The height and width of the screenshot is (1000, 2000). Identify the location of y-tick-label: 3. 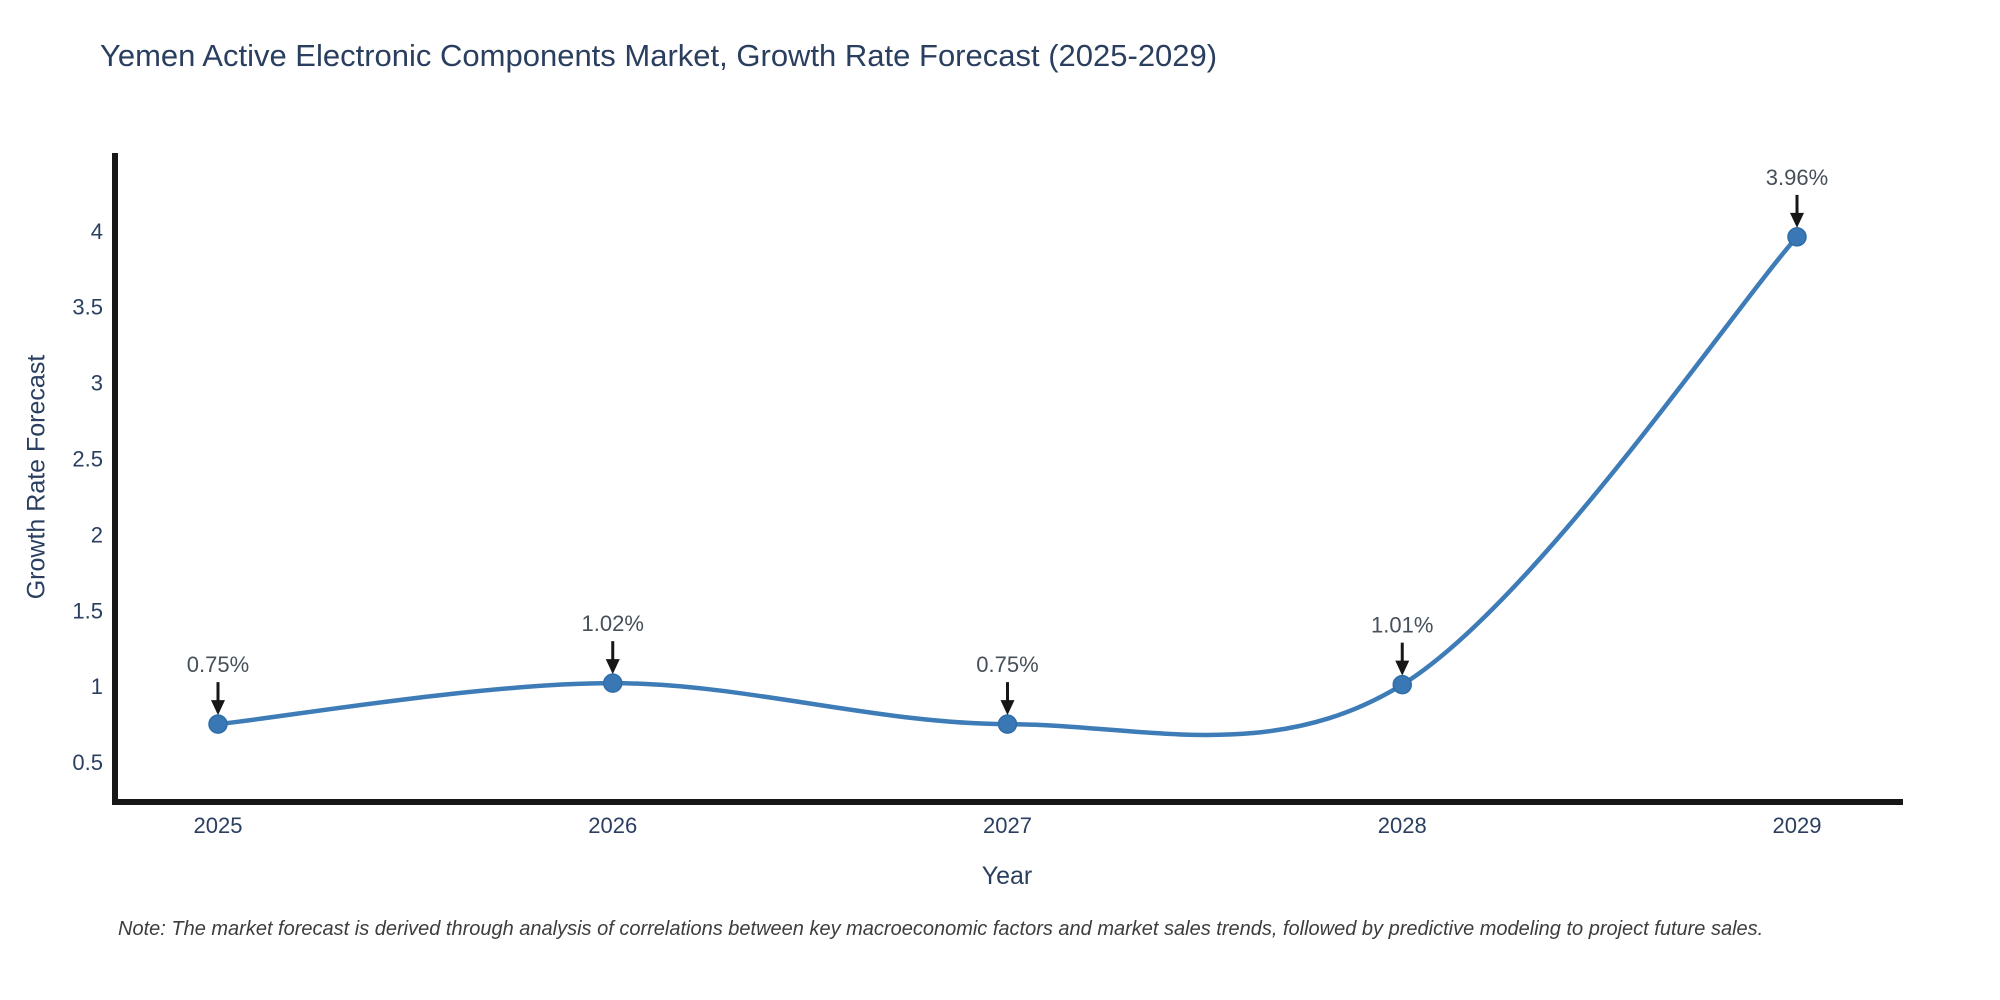
(97, 383).